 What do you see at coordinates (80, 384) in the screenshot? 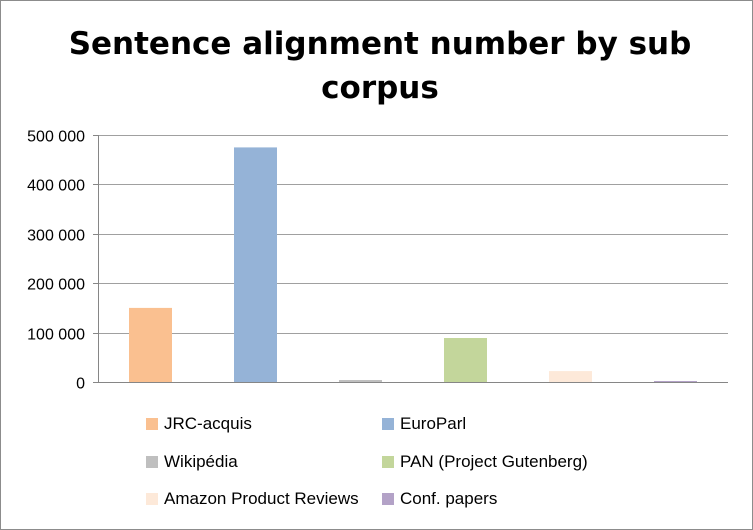
I see `y-tick-label: 0` at bounding box center [80, 384].